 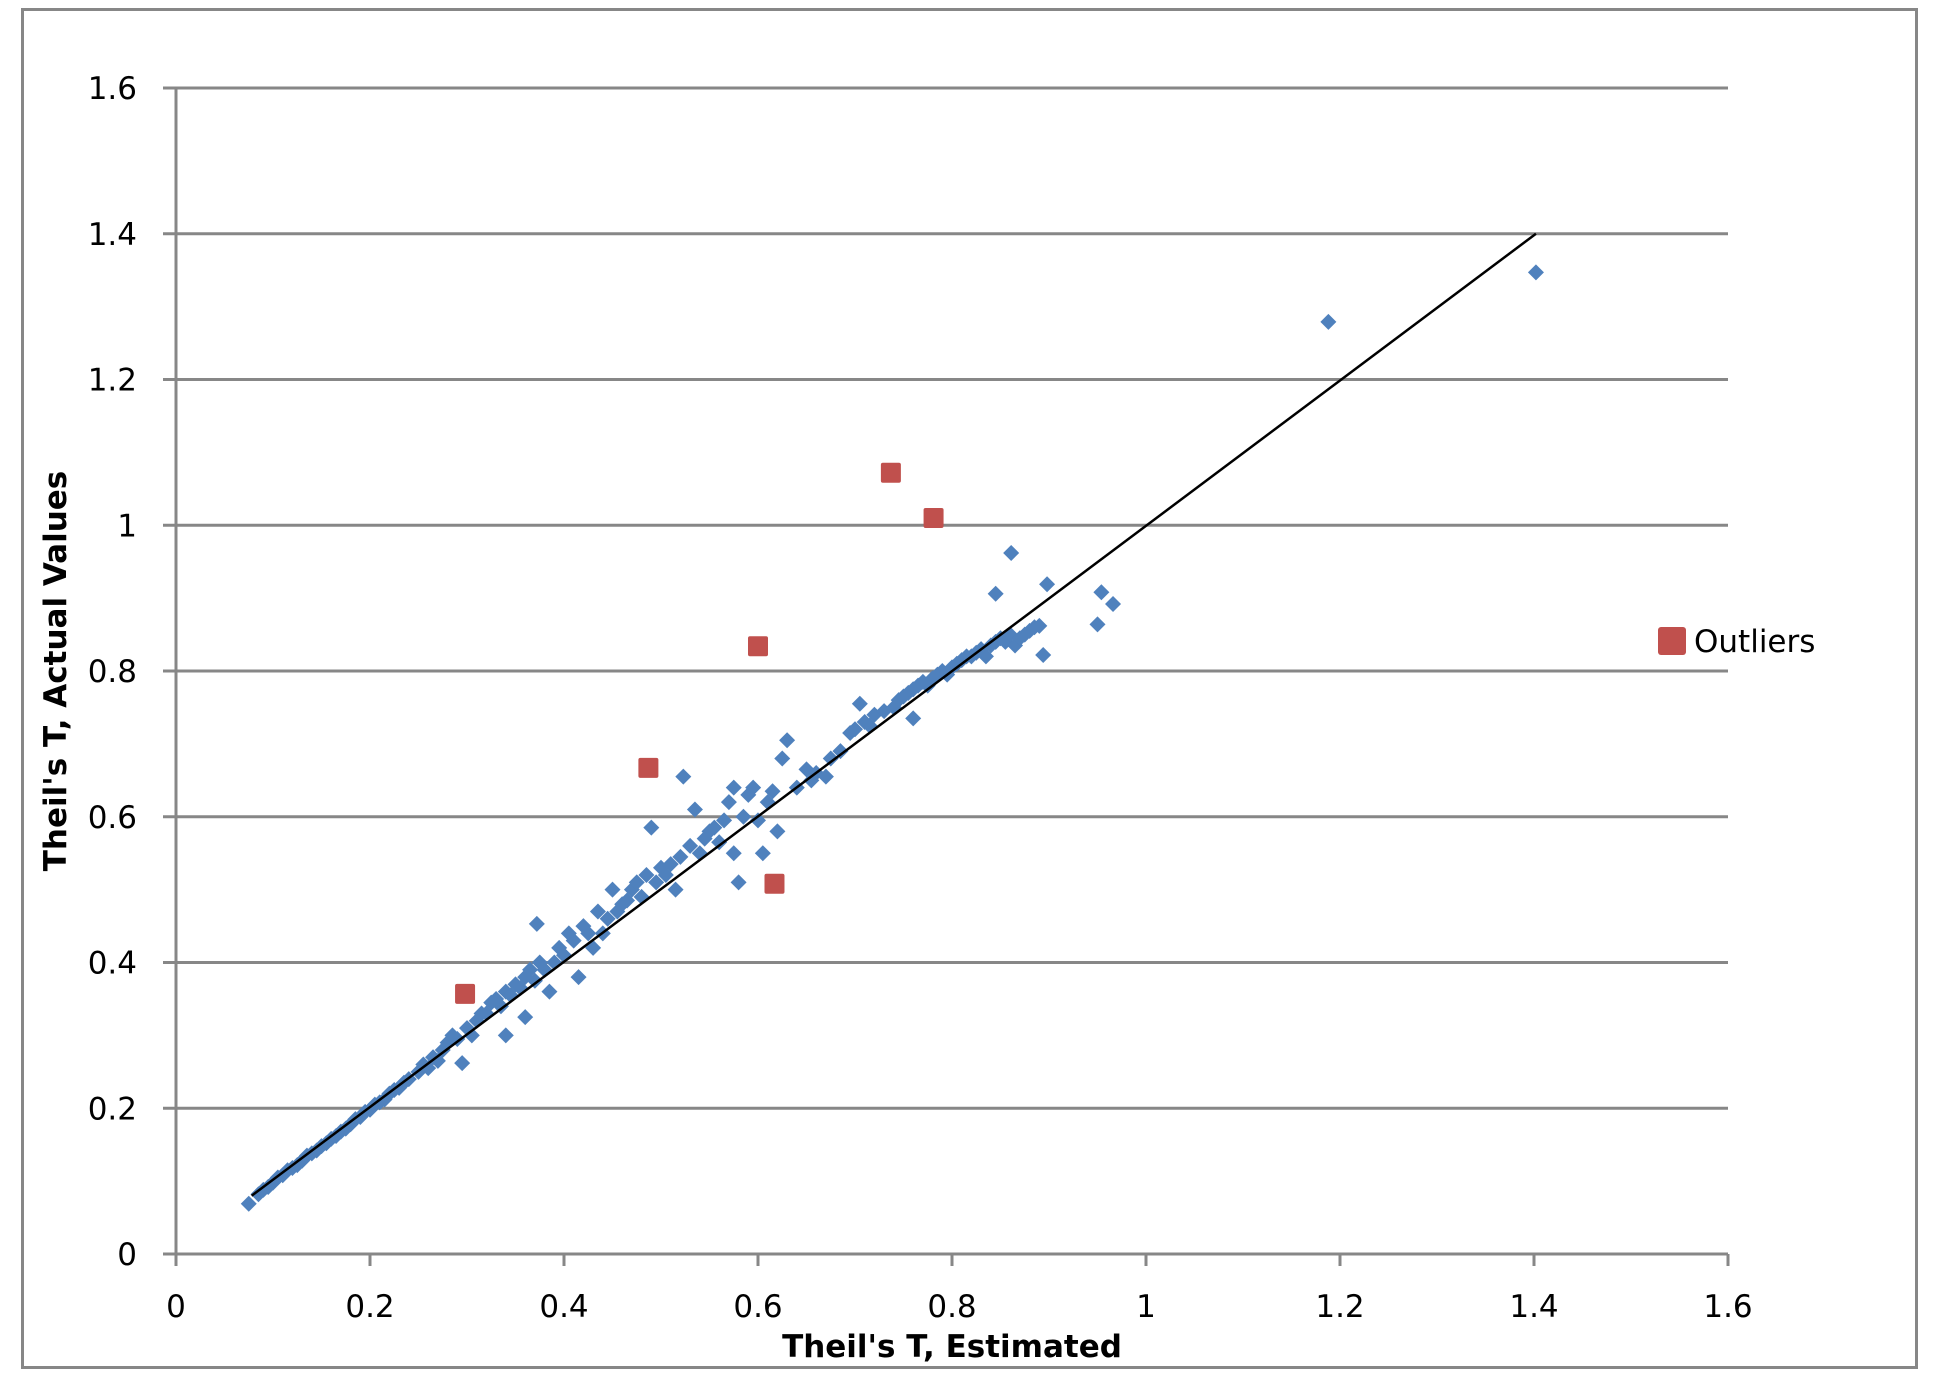 What do you see at coordinates (112, 381) in the screenshot?
I see `y-tick-label: 1.2` at bounding box center [112, 381].